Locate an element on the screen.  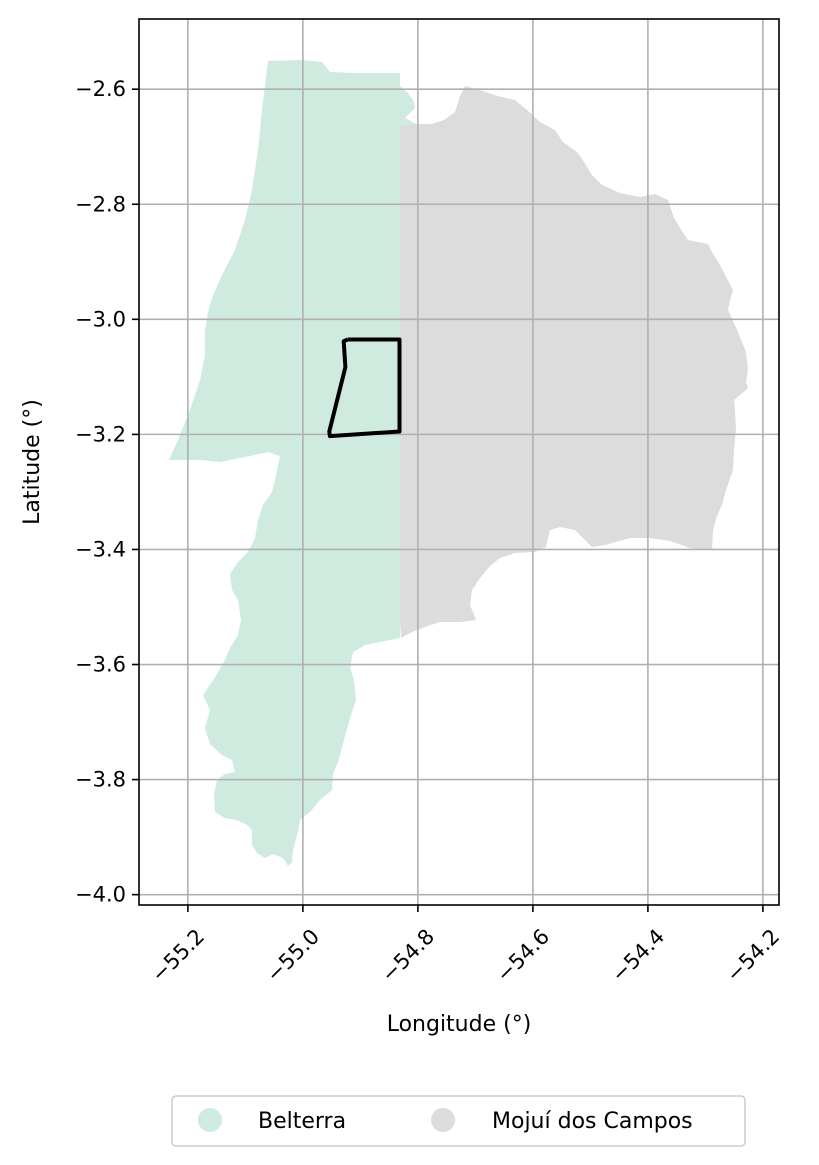
y-tick-label: −3.6 is located at coordinates (100, 665).